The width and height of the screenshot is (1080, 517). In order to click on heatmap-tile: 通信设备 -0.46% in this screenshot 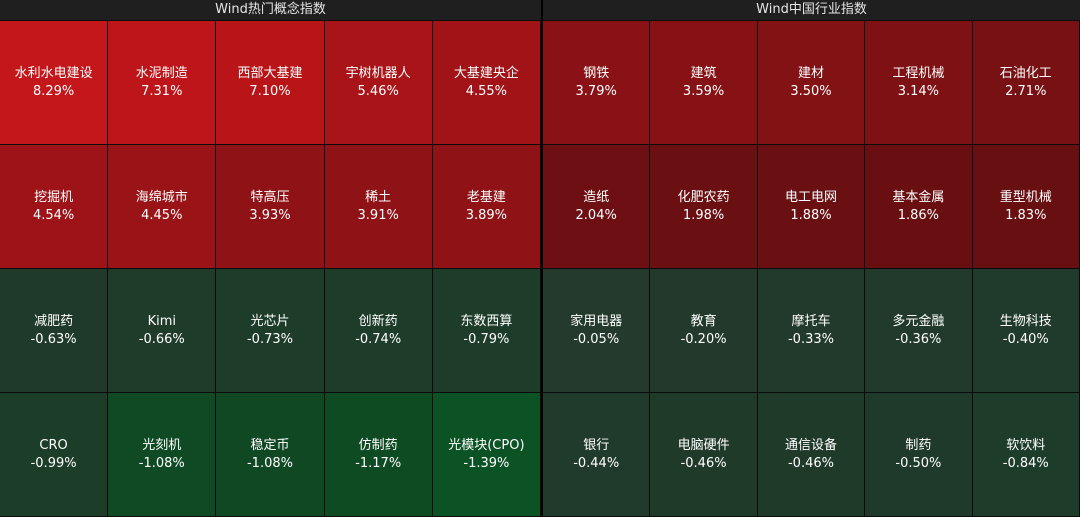, I will do `click(811, 455)`.